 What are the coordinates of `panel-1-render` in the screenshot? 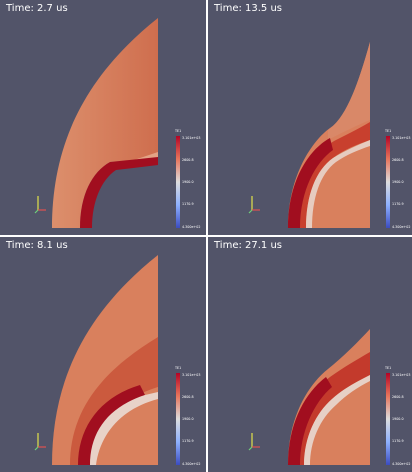 It's located at (116, 123).